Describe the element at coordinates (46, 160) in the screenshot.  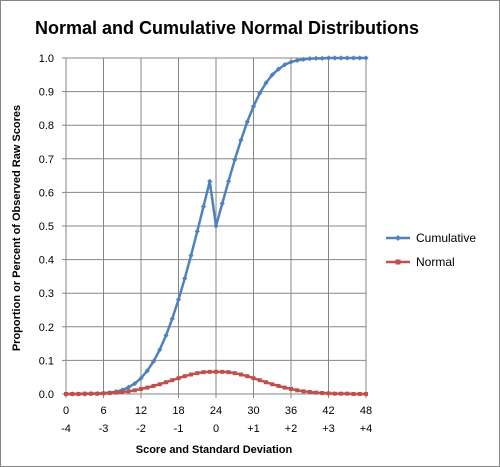
I see `y-tick-label: 0.7` at that location.